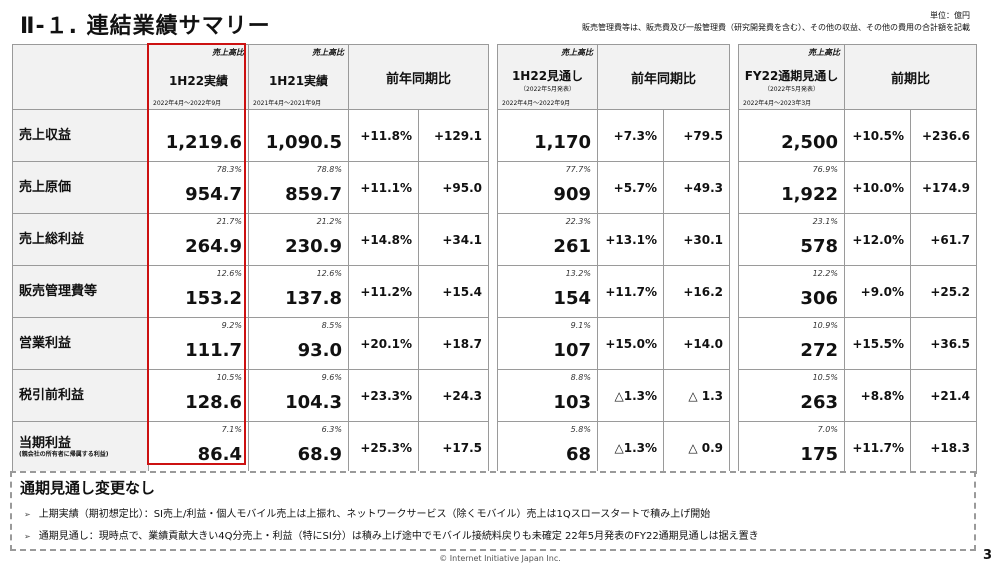 The image size is (1000, 567). What do you see at coordinates (219, 454) in the screenshot?
I see `amount: 86.4` at bounding box center [219, 454].